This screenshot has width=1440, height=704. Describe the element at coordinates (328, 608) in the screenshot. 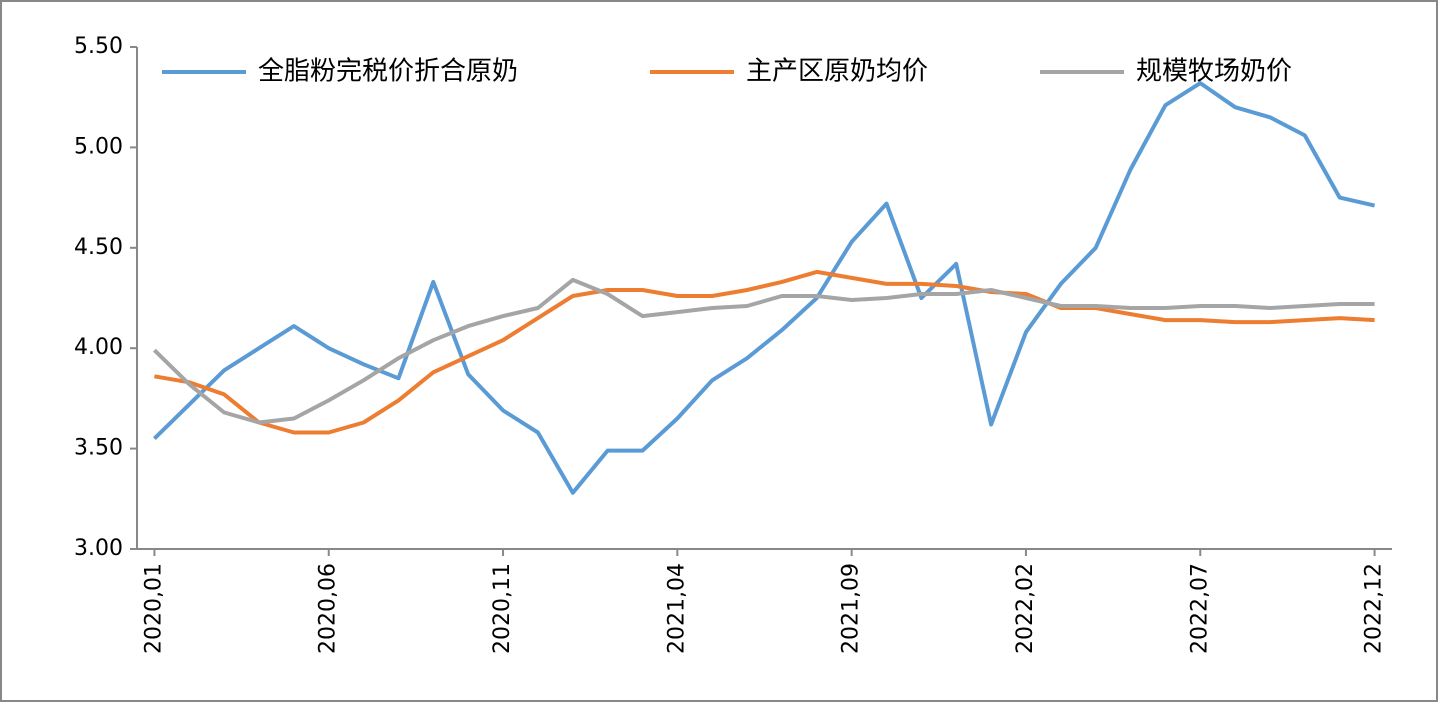

I see `x-tick-label: 2020,06` at that location.